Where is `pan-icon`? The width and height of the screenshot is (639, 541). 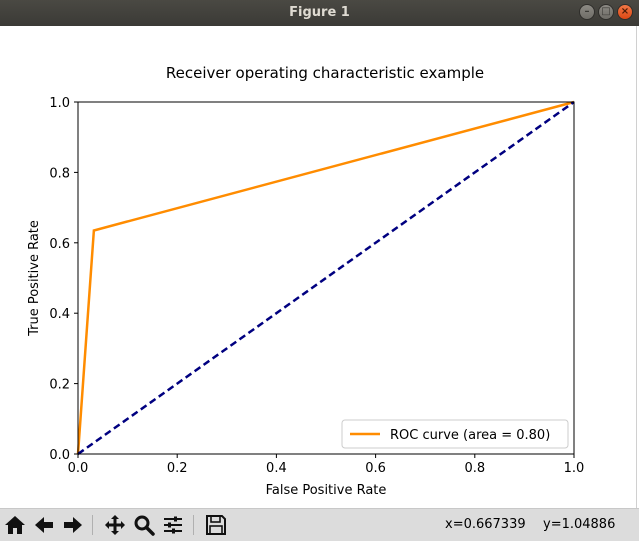
pan-icon is located at coordinates (115, 525).